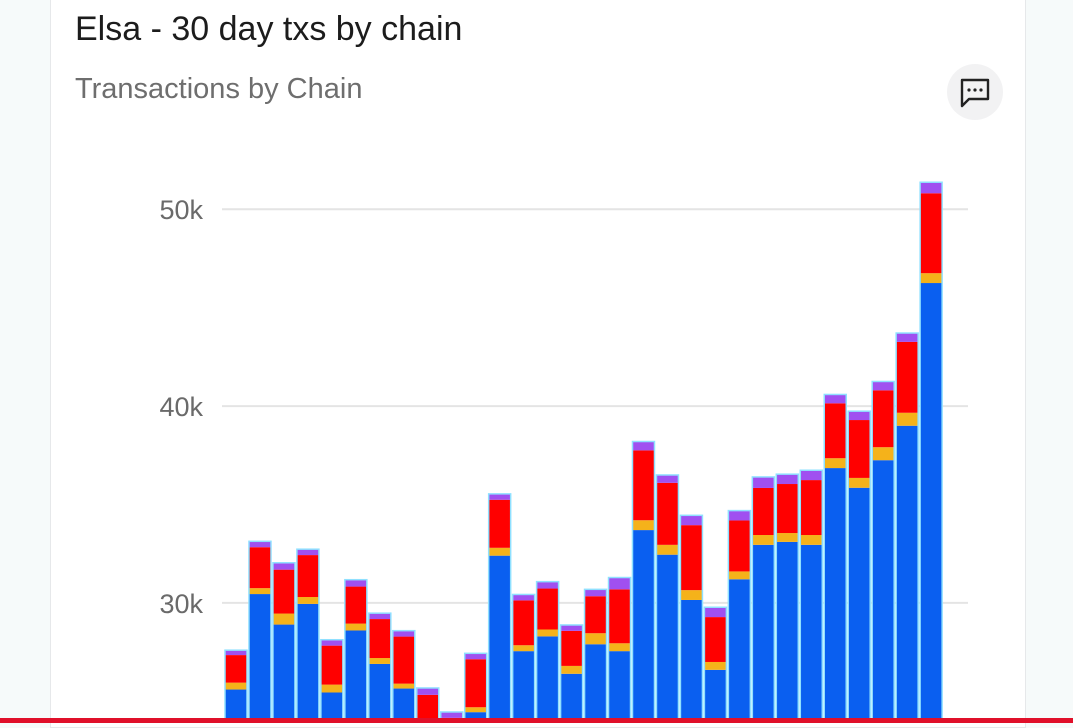  I want to click on chart-subtitle: Transactions by Chain, so click(219, 89).